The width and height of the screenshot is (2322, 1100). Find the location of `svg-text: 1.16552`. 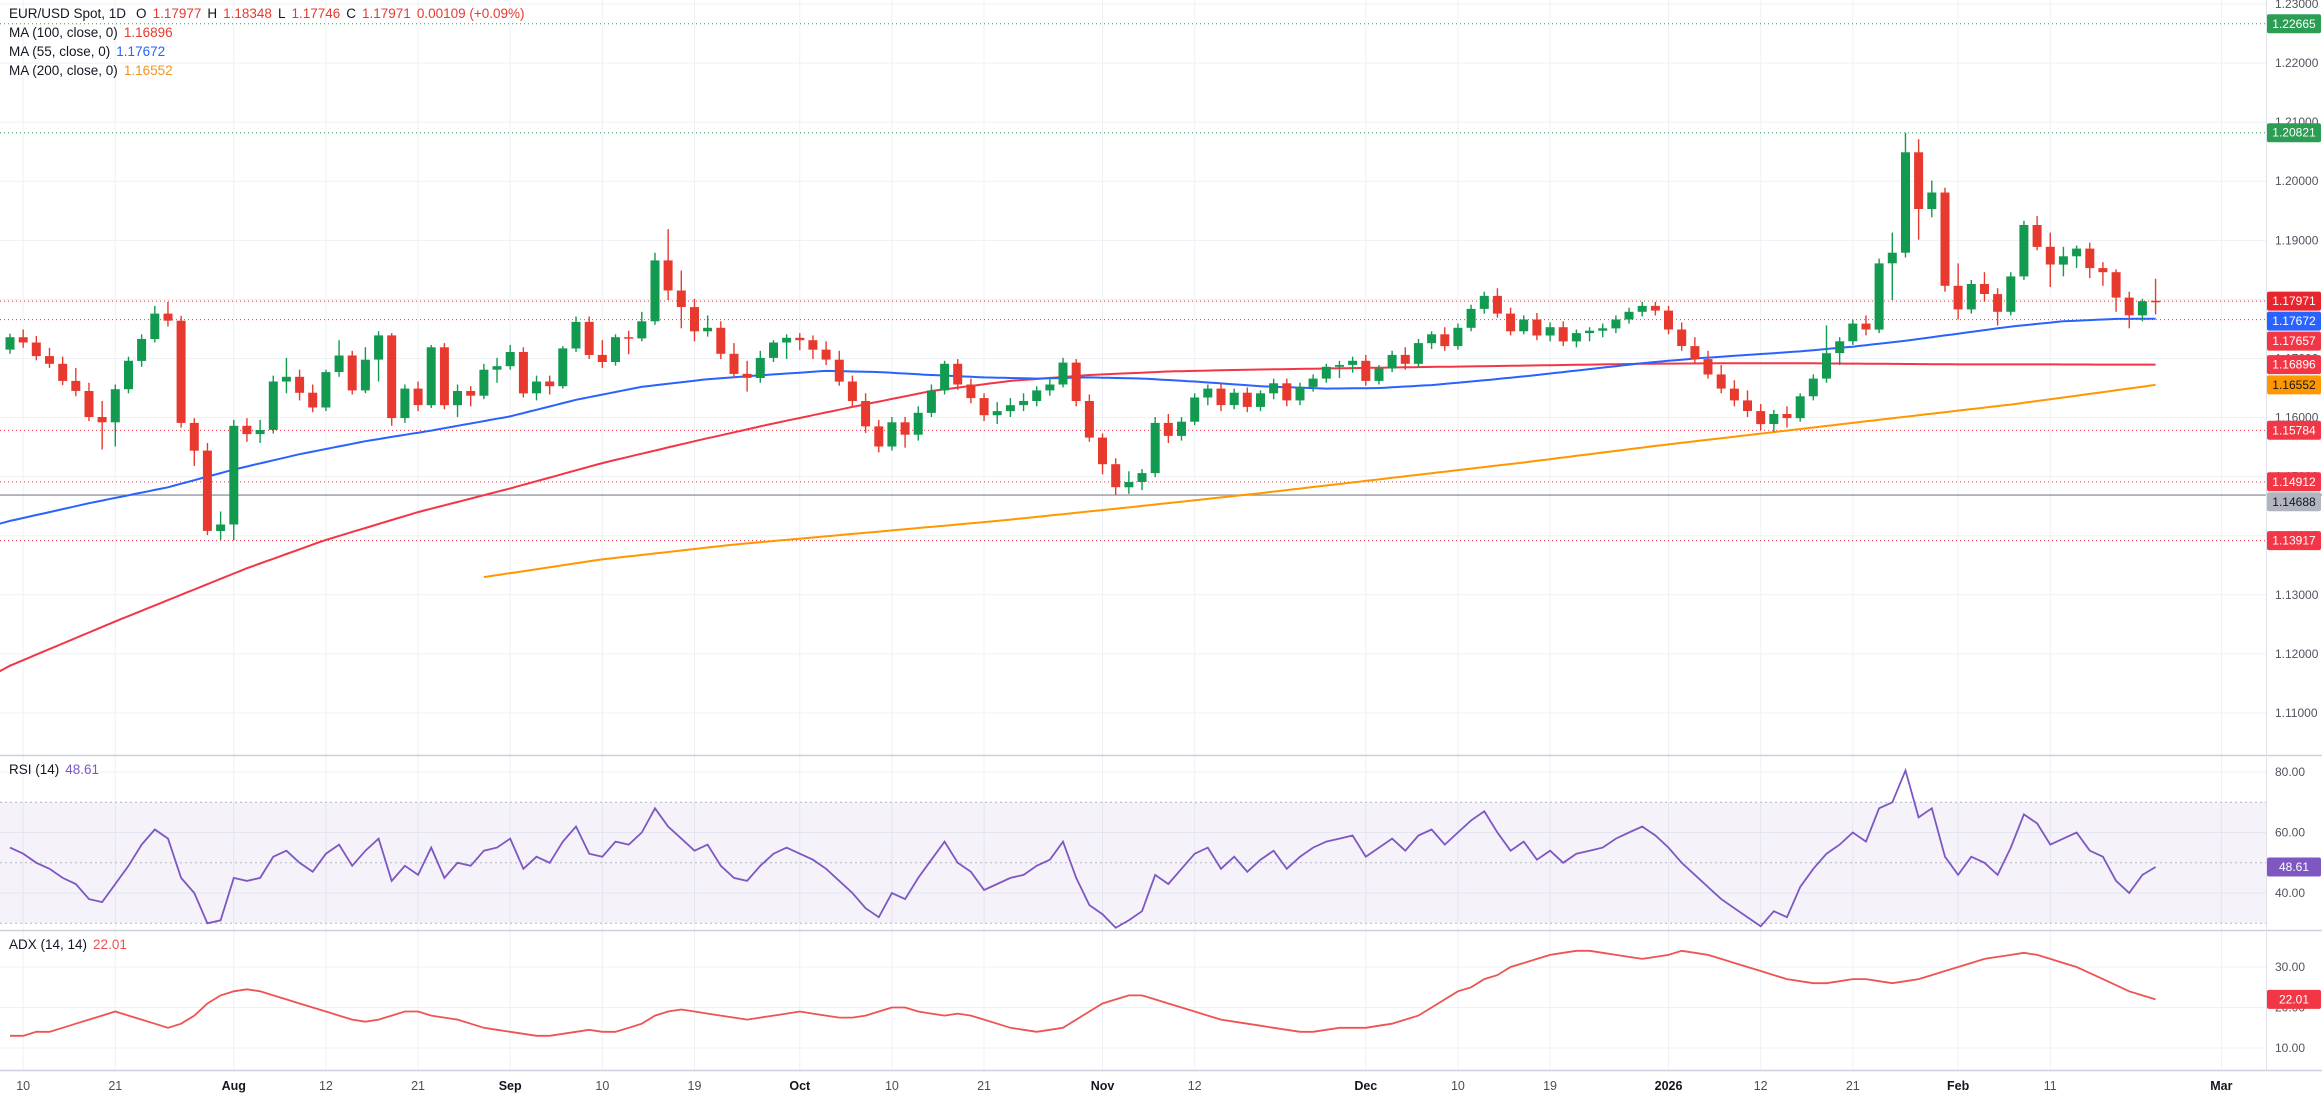

svg-text: 1.16552 is located at coordinates (2294, 385).